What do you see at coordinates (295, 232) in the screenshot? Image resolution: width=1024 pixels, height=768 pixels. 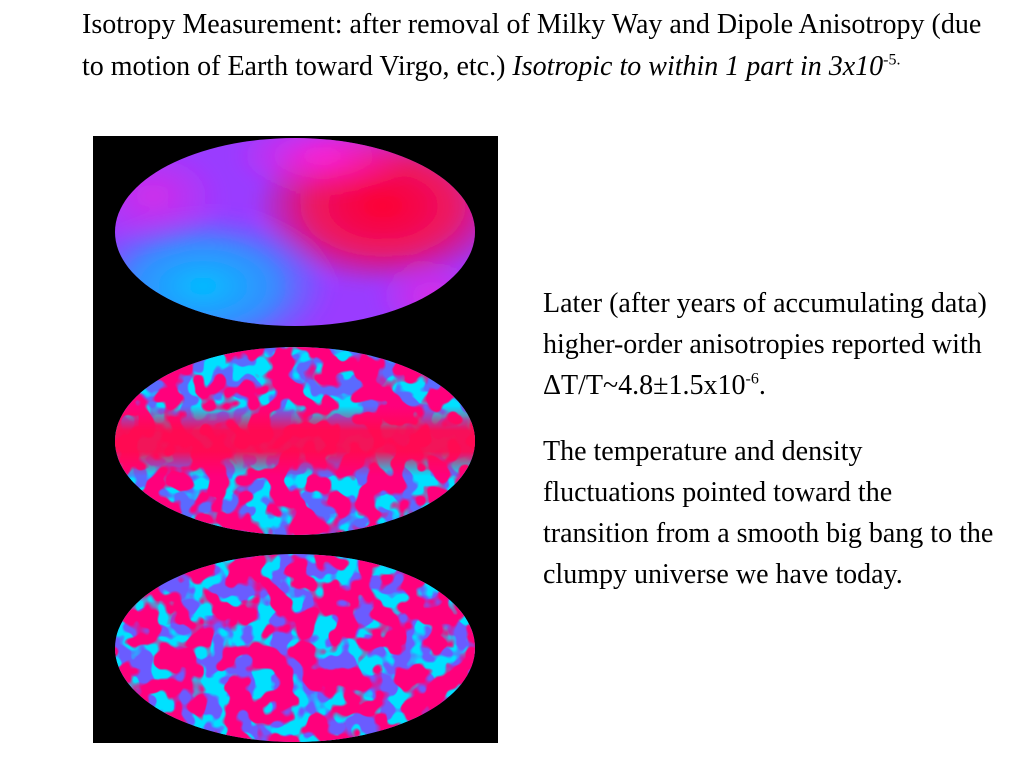 I see `dipole-anisotropy-map` at bounding box center [295, 232].